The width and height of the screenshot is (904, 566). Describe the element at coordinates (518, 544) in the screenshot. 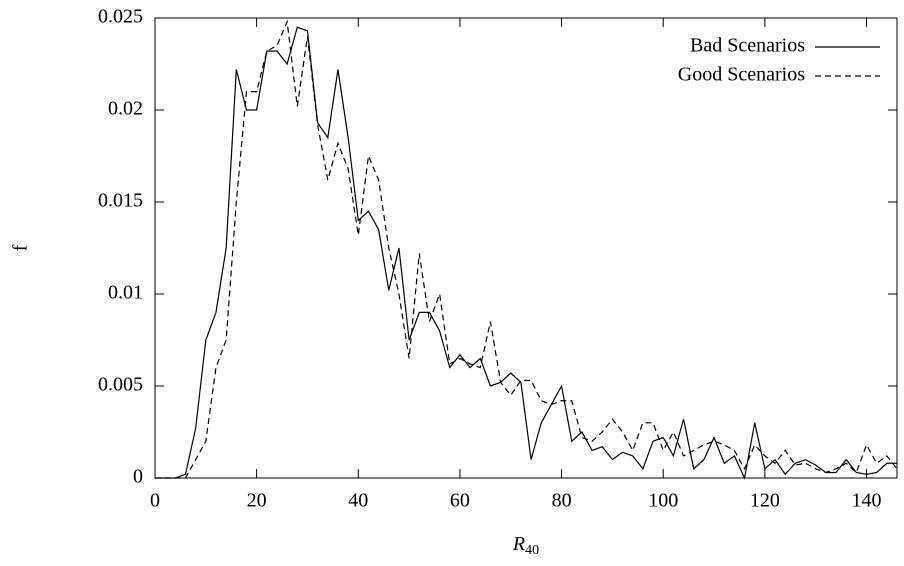

I see `x-axis-label-base: R` at that location.